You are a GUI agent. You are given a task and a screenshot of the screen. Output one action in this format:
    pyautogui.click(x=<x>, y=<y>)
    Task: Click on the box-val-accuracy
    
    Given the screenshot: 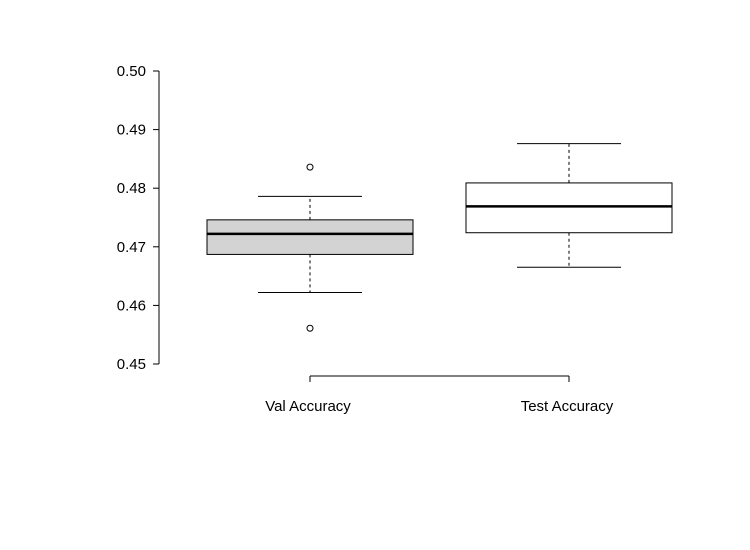 What is the action you would take?
    pyautogui.click(x=310, y=247)
    